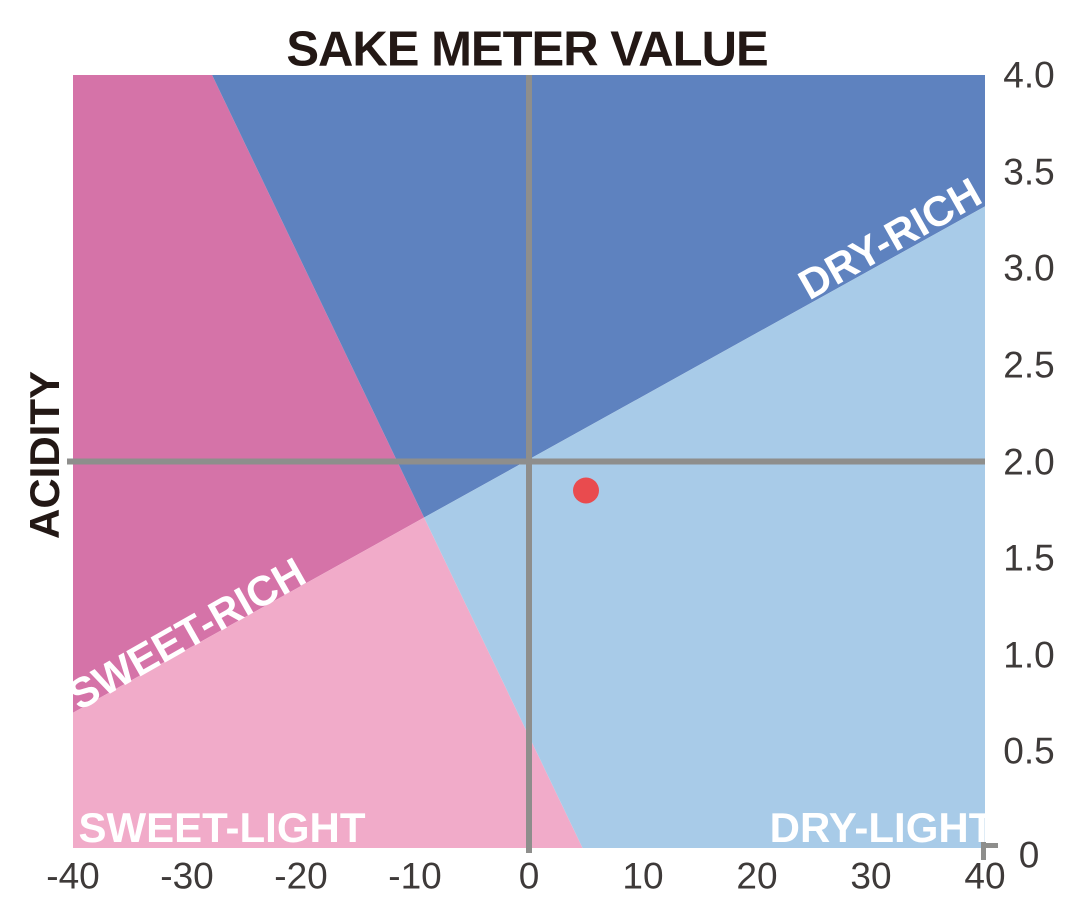 The image size is (1080, 908). Describe the element at coordinates (527, 49) in the screenshot. I see `chart-title: SAKE METER VALUE` at that location.